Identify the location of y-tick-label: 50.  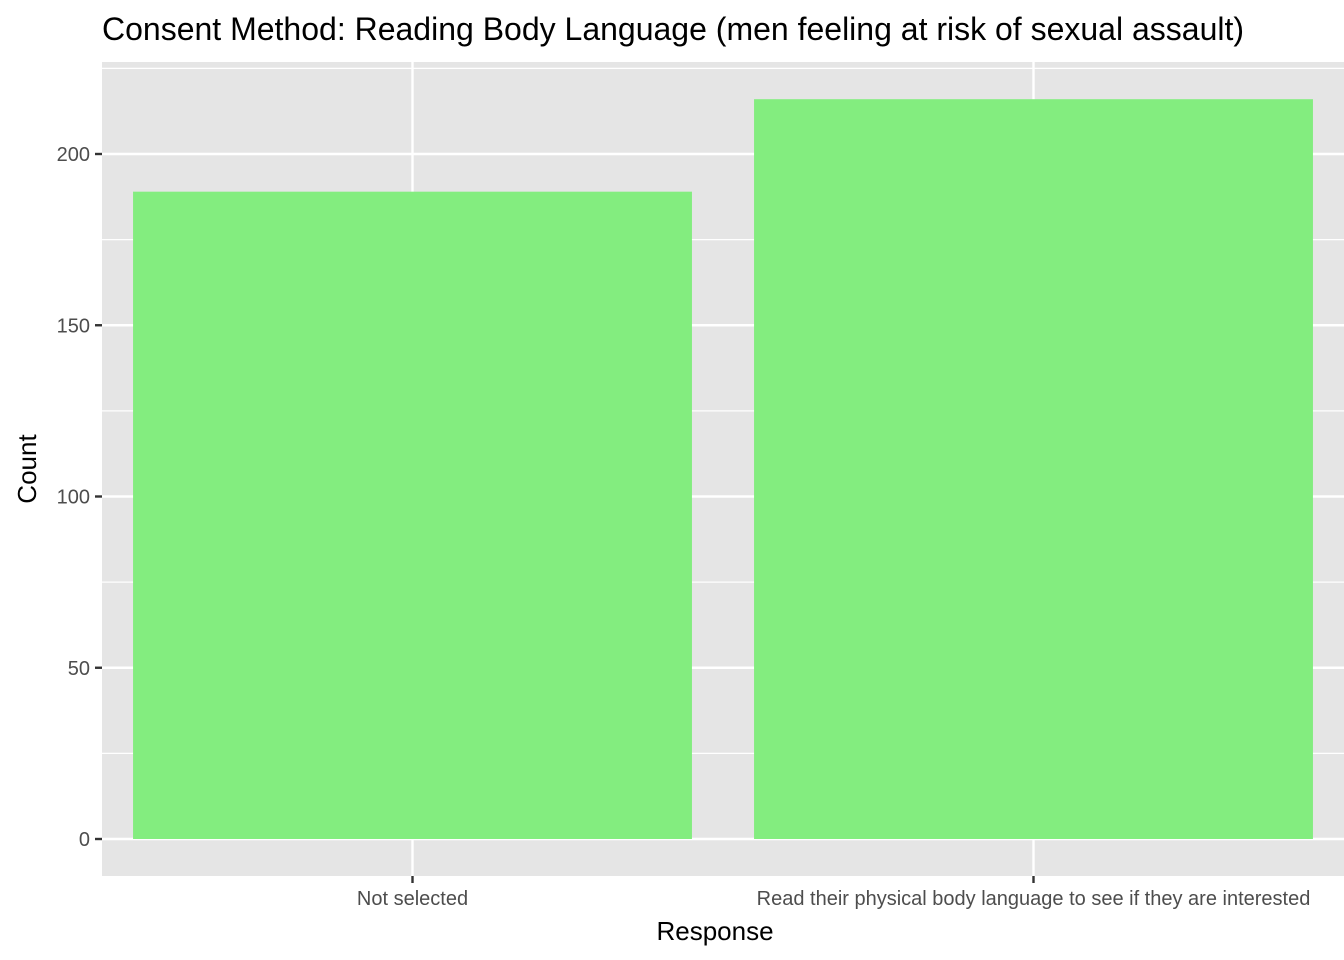
(79, 669).